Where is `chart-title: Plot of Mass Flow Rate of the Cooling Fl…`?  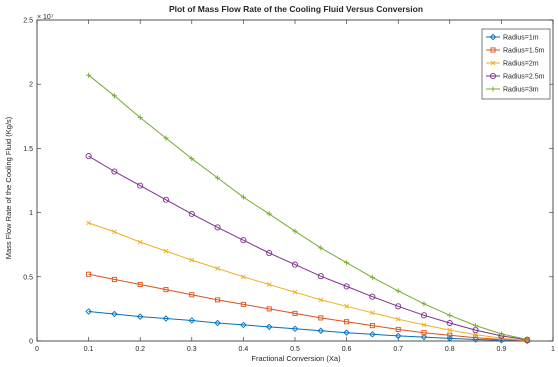
chart-title: Plot of Mass Flow Rate of the Cooling Fl… is located at coordinates (296, 9).